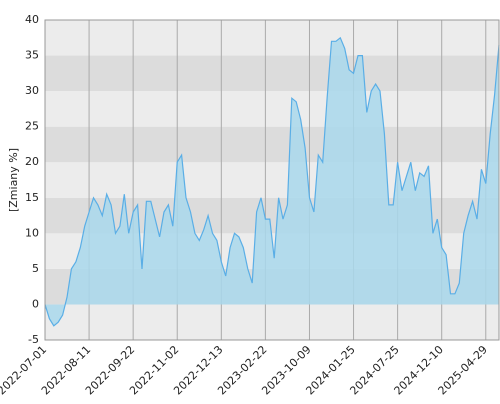 The image size is (500, 404). I want to click on y-tick-label: 25, so click(32, 126).